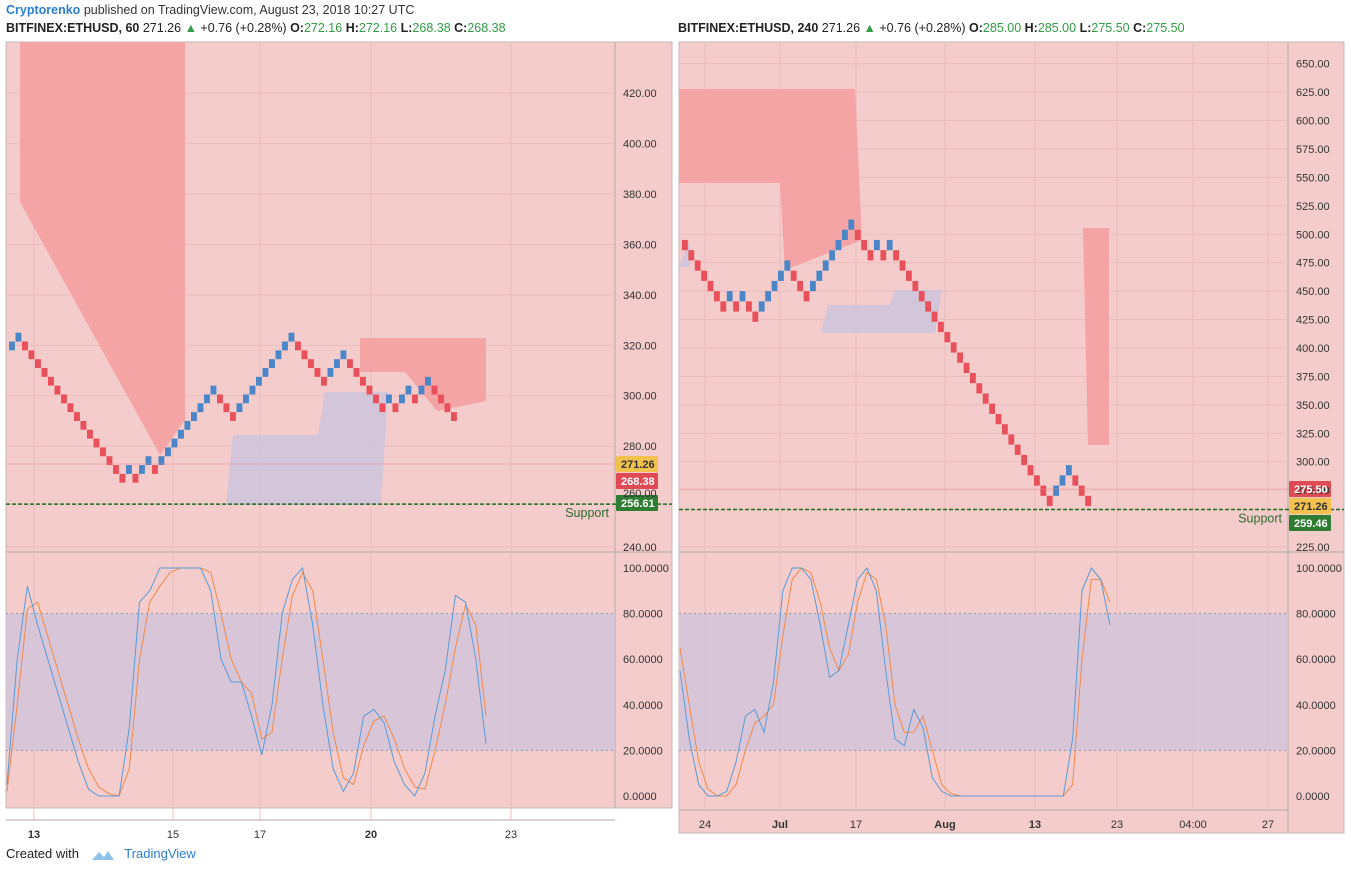 The width and height of the screenshot is (1351, 872). What do you see at coordinates (1311, 507) in the screenshot?
I see `price-badge-label: 271.26` at bounding box center [1311, 507].